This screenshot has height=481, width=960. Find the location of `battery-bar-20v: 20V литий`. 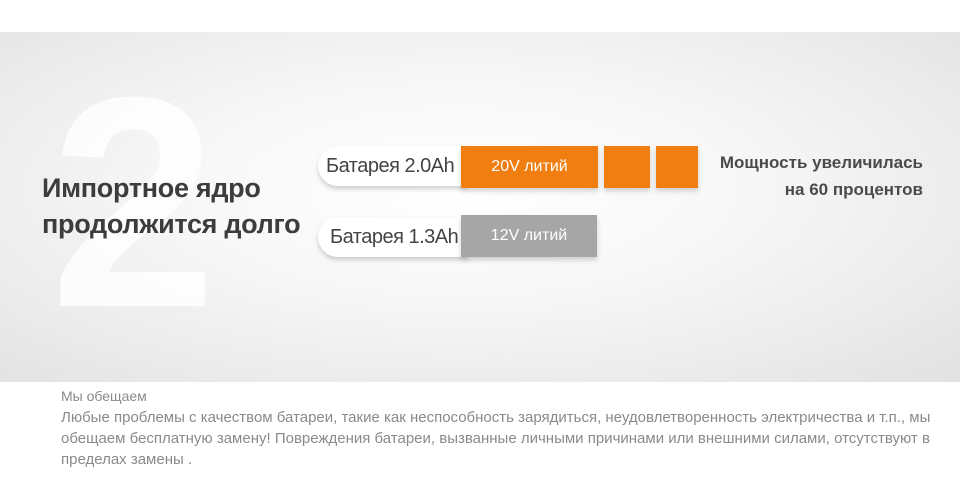

battery-bar-20v: 20V литий is located at coordinates (529, 167).